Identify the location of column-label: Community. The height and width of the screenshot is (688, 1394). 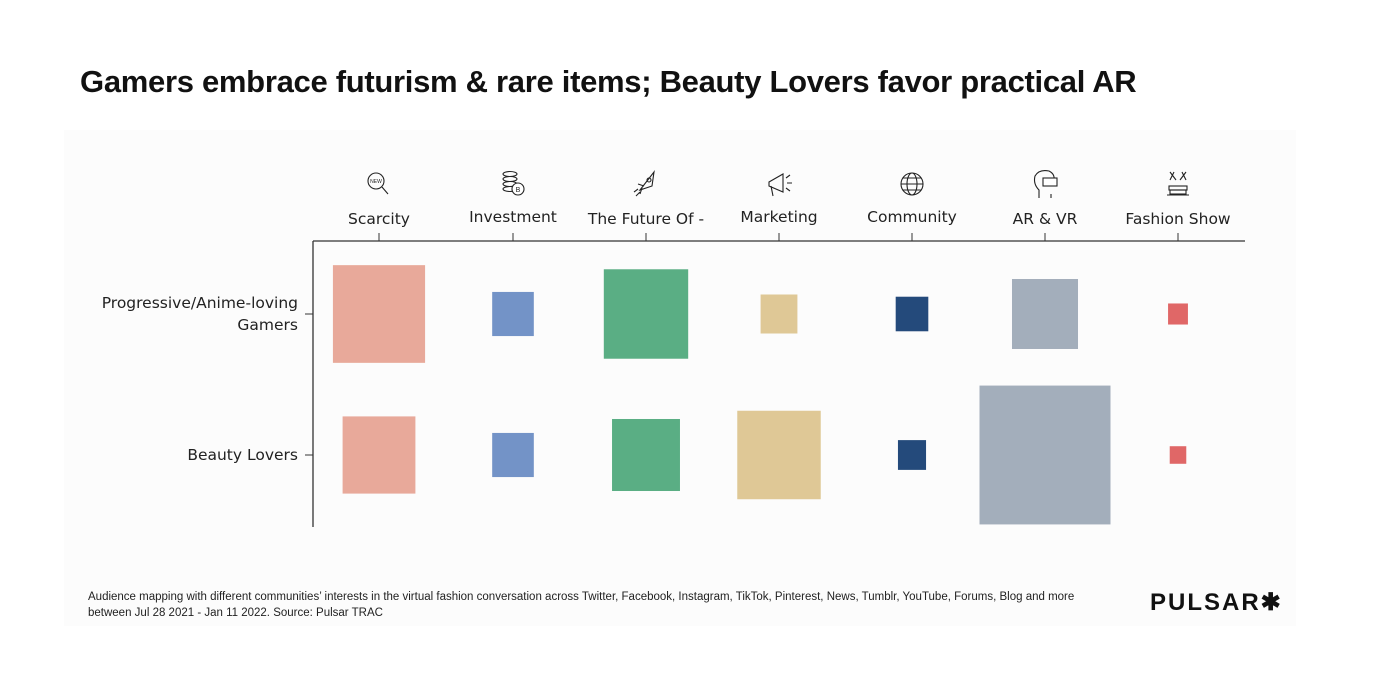
(912, 217).